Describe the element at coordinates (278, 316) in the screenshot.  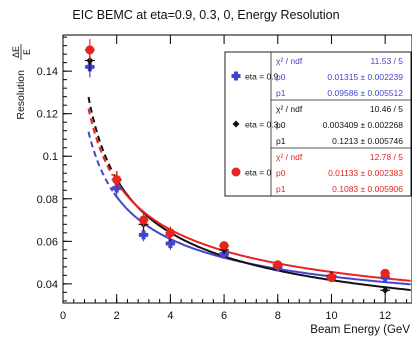
I see `x-tick-label: 8` at that location.